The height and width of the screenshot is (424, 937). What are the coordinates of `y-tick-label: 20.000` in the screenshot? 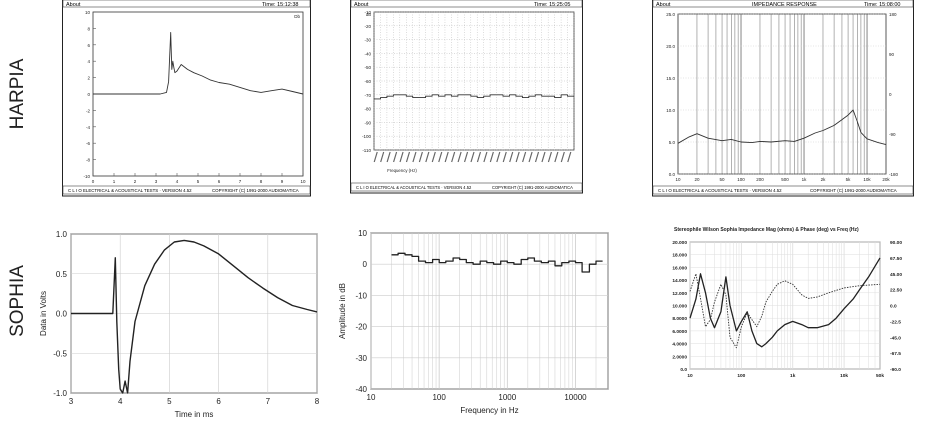 It's located at (679, 243).